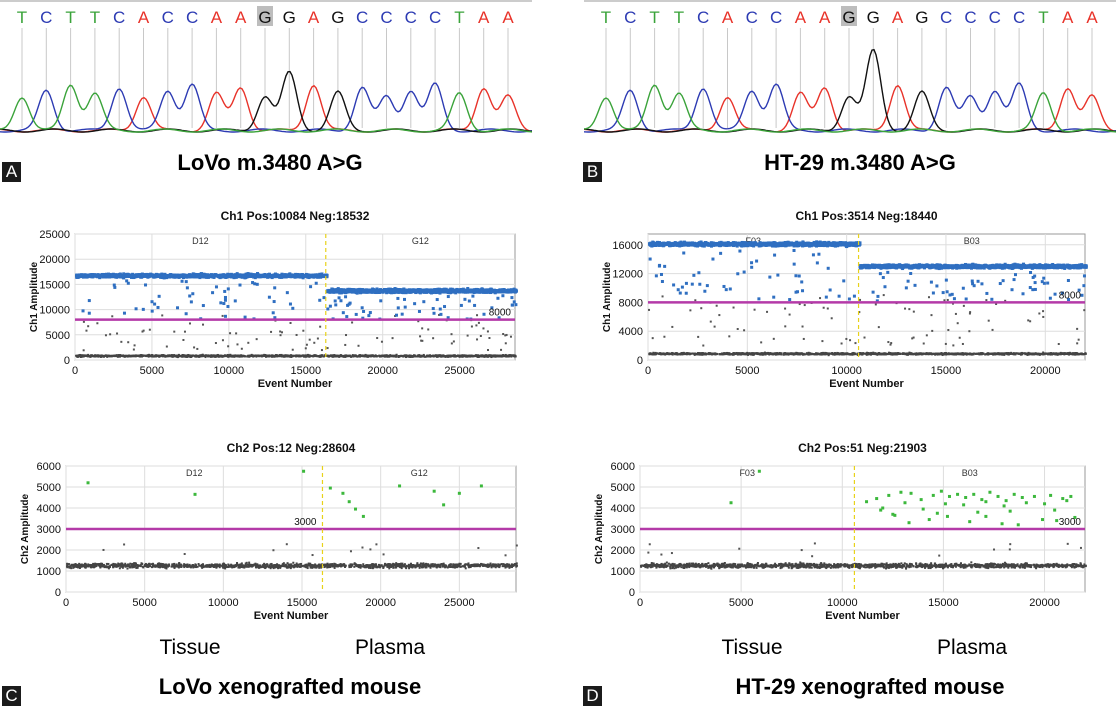 The width and height of the screenshot is (1116, 708). Describe the element at coordinates (1092, 17) in the screenshot. I see `base-letter: A` at that location.